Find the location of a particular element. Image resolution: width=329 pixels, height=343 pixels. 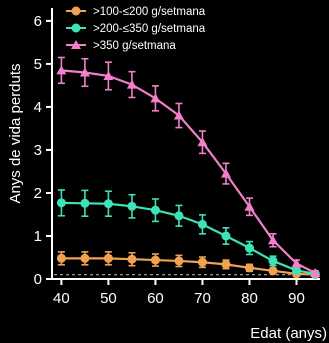

x-tick-label: 50 is located at coordinates (108, 298).